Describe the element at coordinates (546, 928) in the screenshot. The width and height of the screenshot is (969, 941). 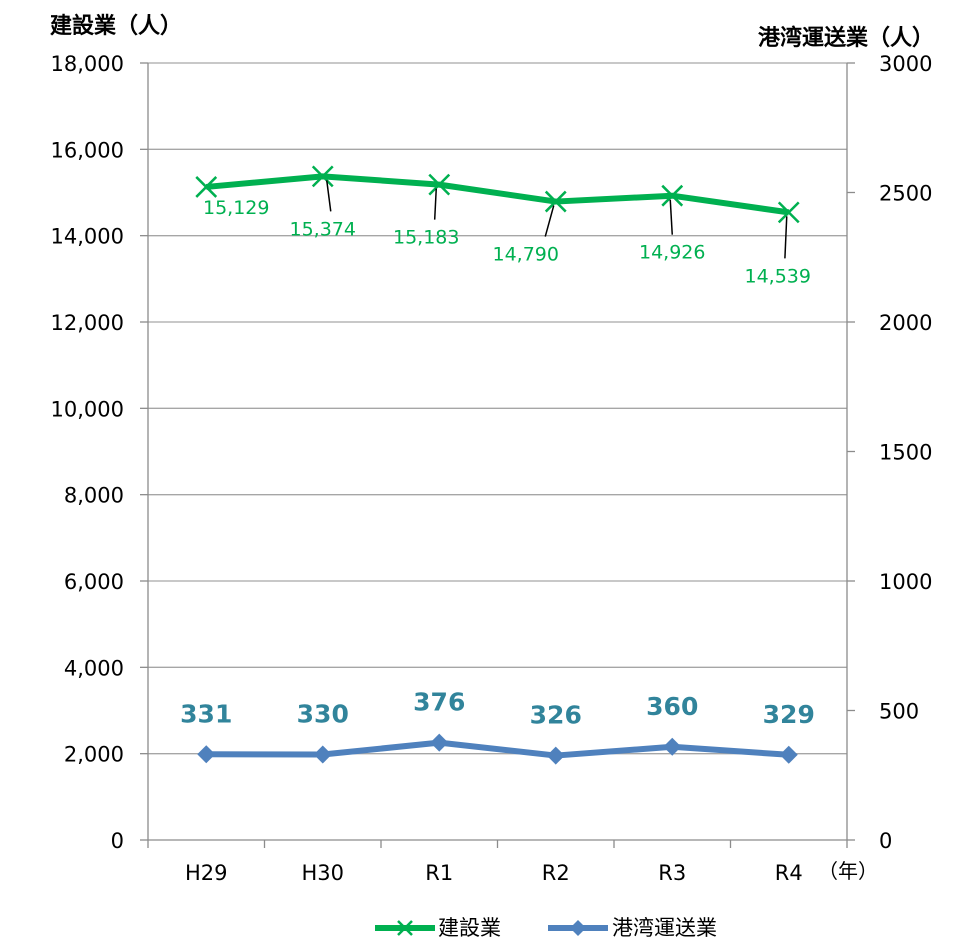
I see `legend: 建設業 港湾運送業` at that location.